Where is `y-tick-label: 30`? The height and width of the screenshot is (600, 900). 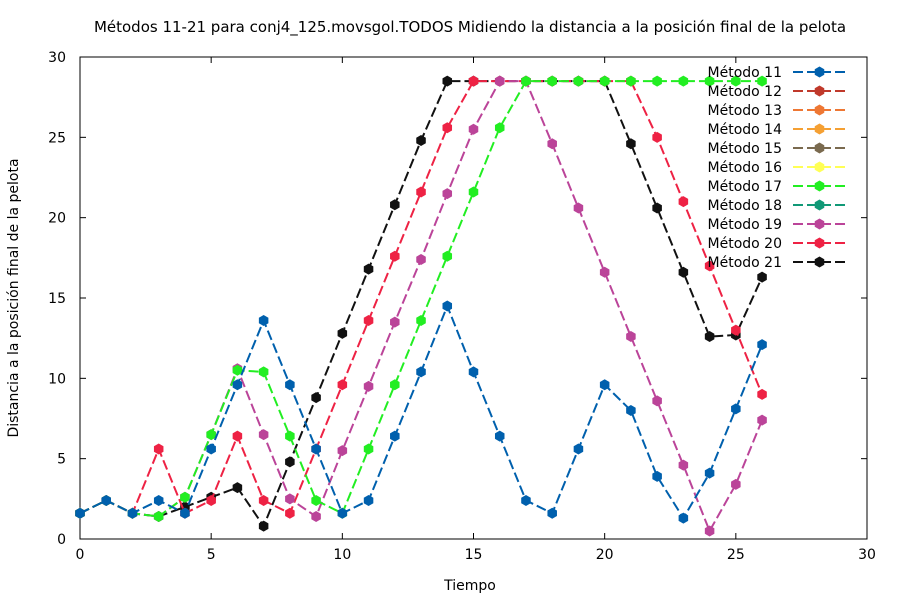
y-tick-label: 30 is located at coordinates (57, 58).